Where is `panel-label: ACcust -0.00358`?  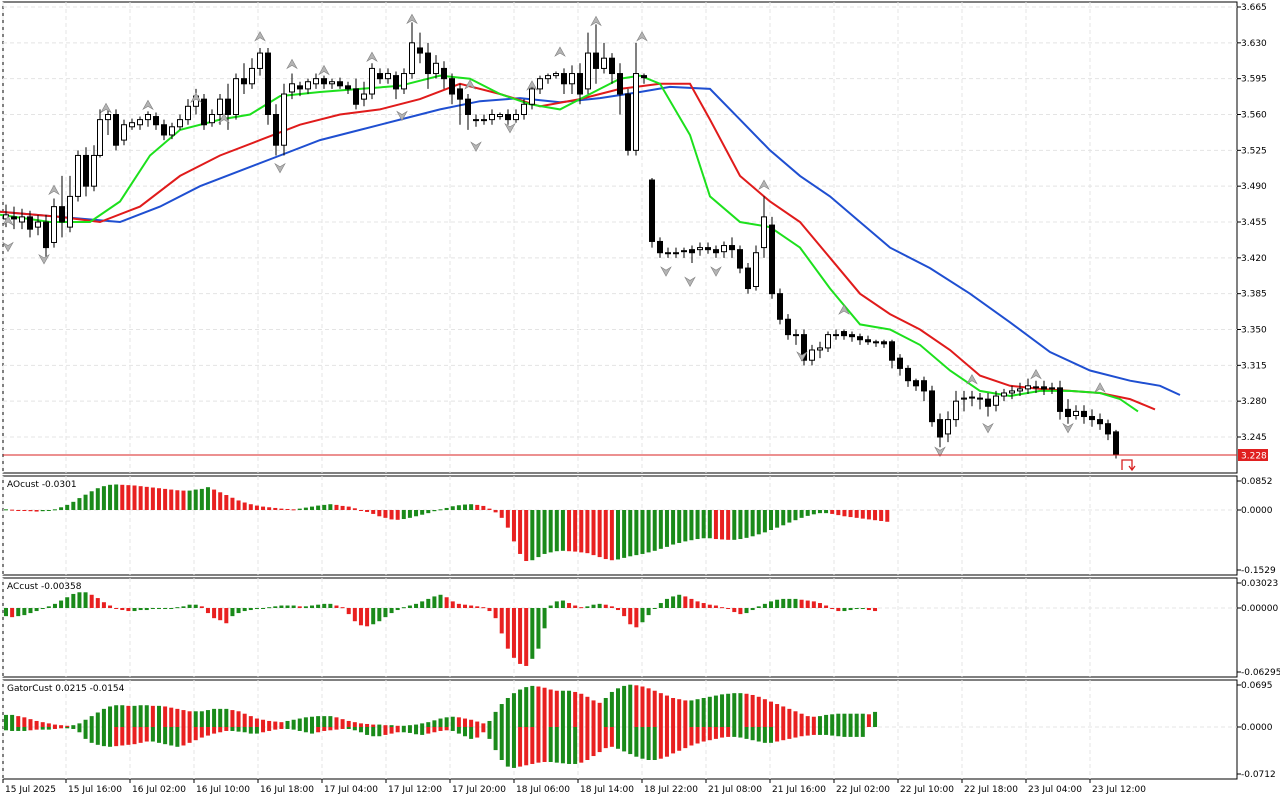
panel-label: ACcust -0.00358 is located at coordinates (44, 587).